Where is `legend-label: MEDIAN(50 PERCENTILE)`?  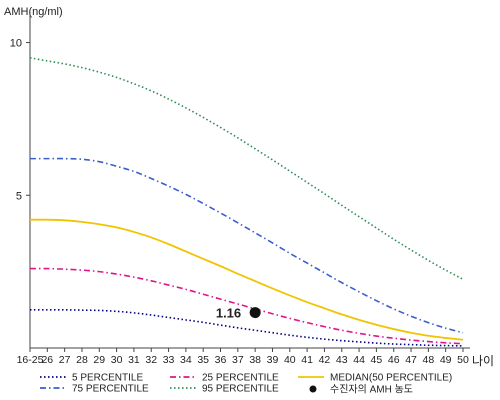 legend-label: MEDIAN(50 PERCENTILE) is located at coordinates (391, 378).